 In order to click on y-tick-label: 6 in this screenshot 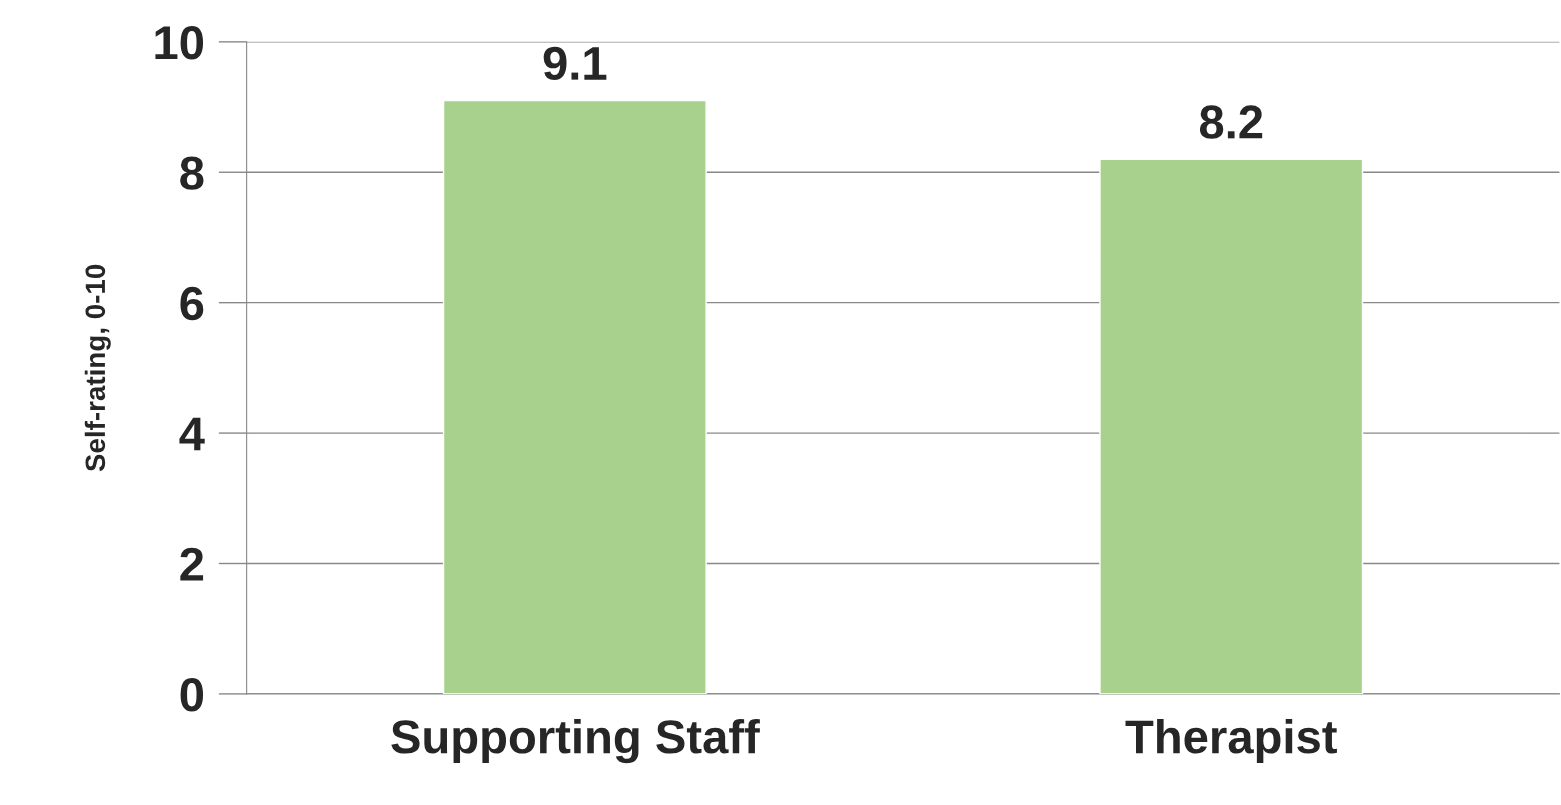, I will do `click(192, 303)`.